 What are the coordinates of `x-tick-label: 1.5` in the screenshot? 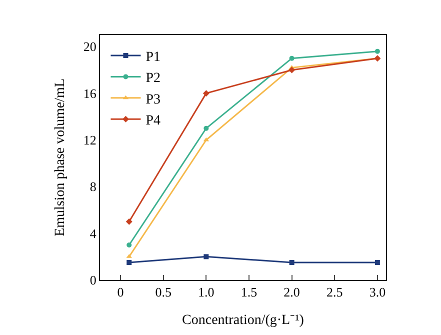 It's located at (249, 292).